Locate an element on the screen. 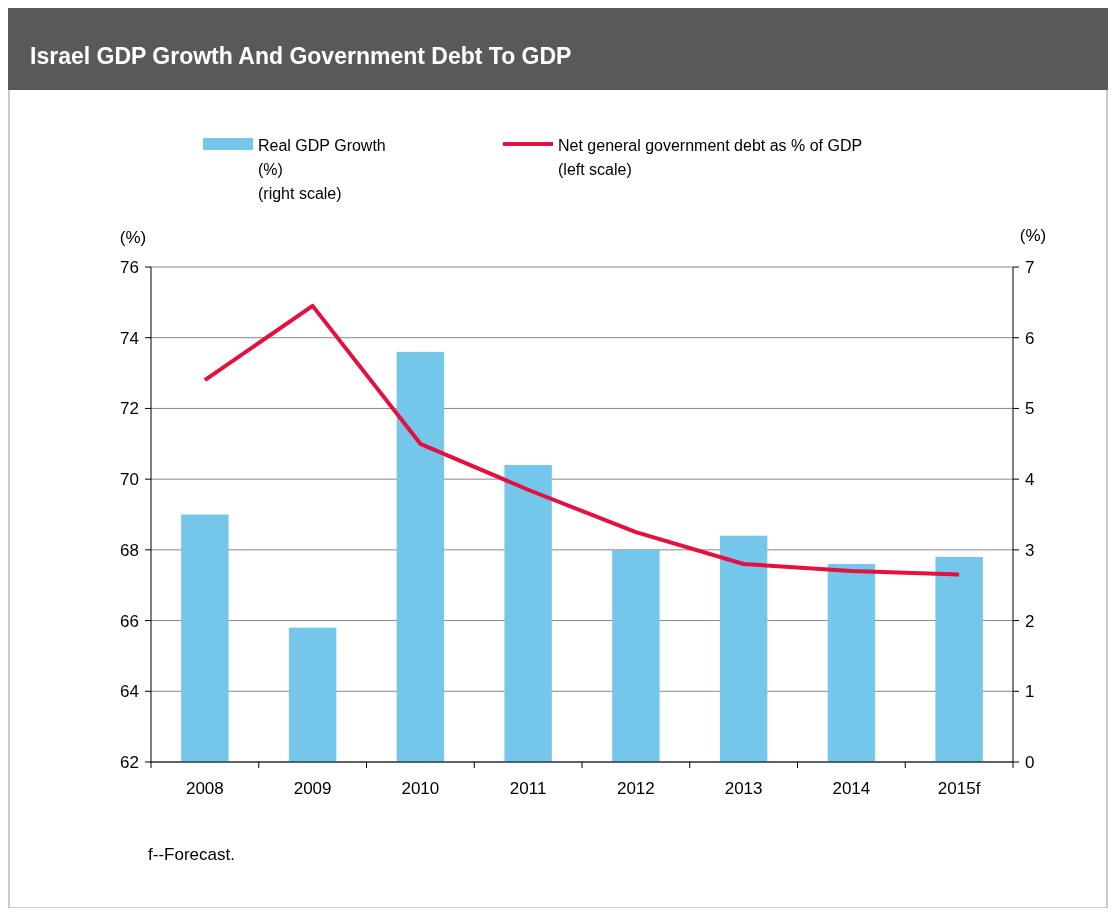  y2-tick-label: 7 is located at coordinates (1030, 267).